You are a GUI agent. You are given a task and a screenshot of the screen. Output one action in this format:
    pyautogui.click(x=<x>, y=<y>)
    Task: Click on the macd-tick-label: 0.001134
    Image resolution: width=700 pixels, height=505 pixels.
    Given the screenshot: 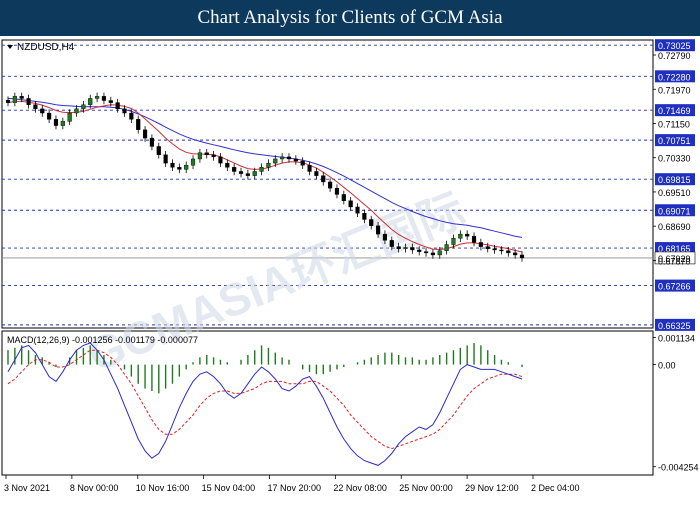 What is the action you would take?
    pyautogui.click(x=676, y=338)
    